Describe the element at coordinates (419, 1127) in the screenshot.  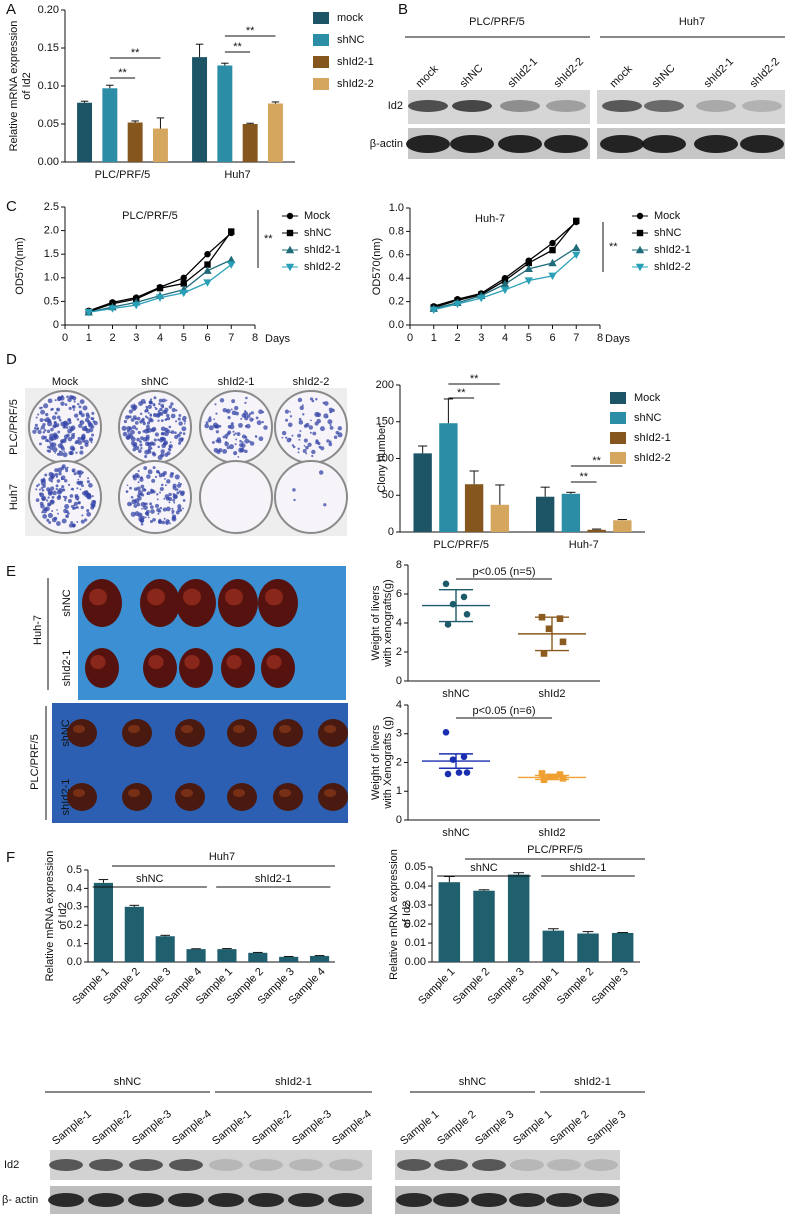
I see `lane-label: Sample 1` at that location.